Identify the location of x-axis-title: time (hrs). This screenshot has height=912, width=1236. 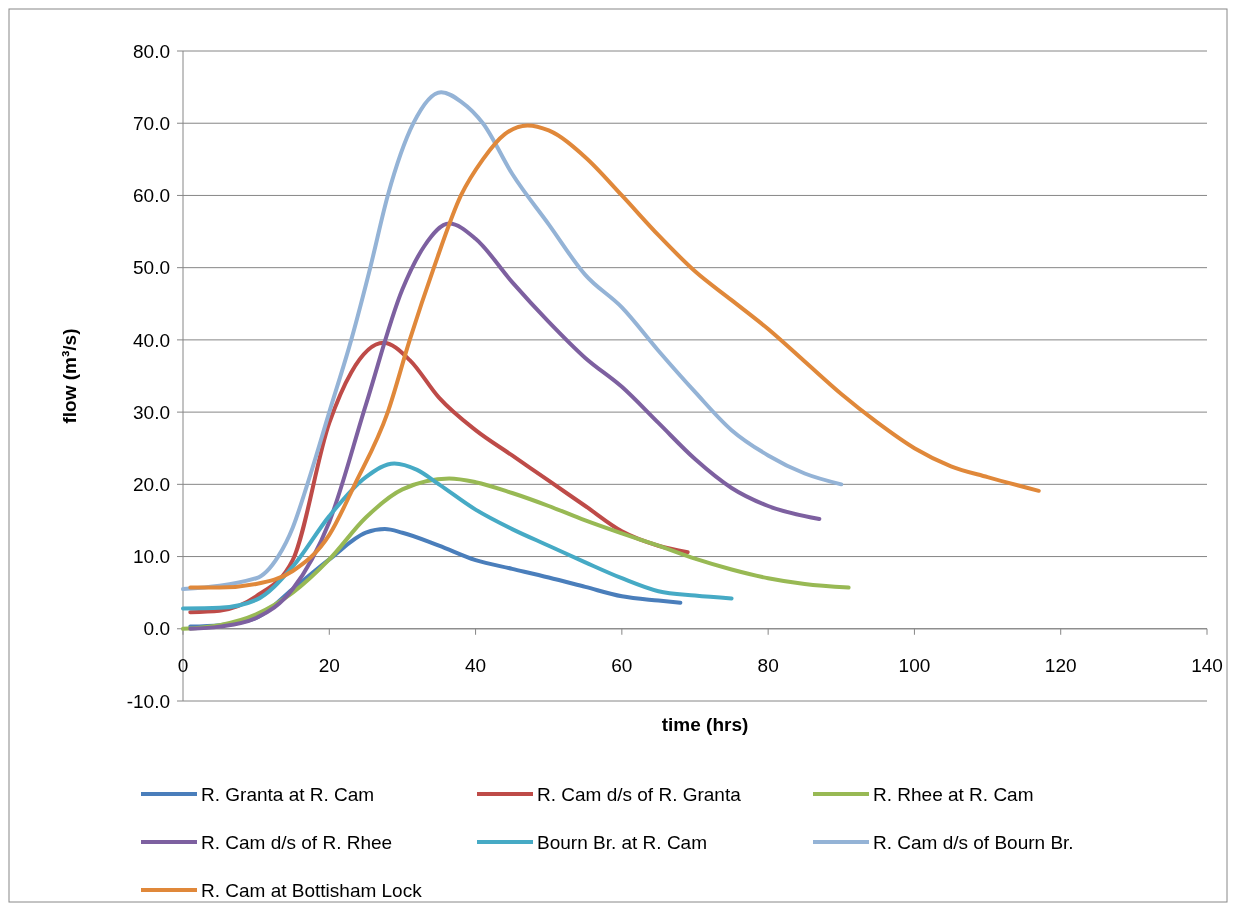
(705, 724).